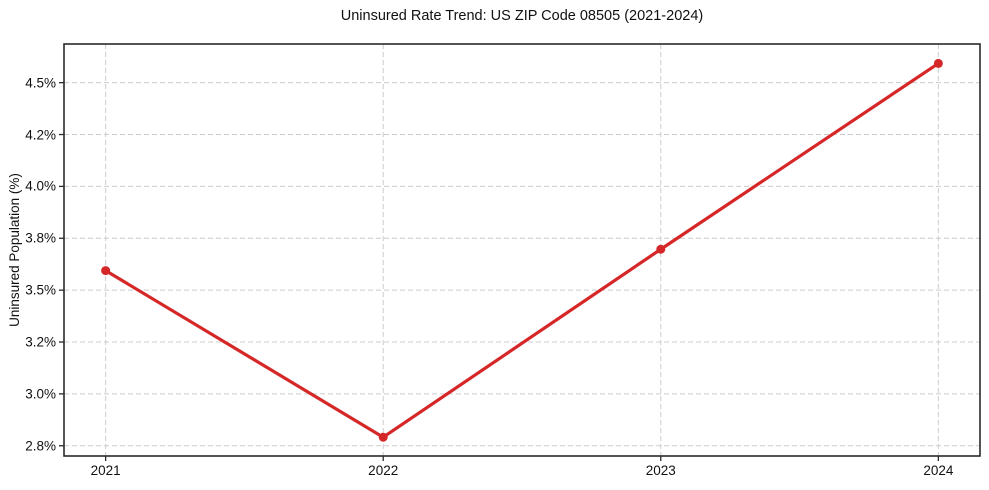 Image resolution: width=989 pixels, height=490 pixels. I want to click on y-tick-label: 2.8%, so click(40, 446).